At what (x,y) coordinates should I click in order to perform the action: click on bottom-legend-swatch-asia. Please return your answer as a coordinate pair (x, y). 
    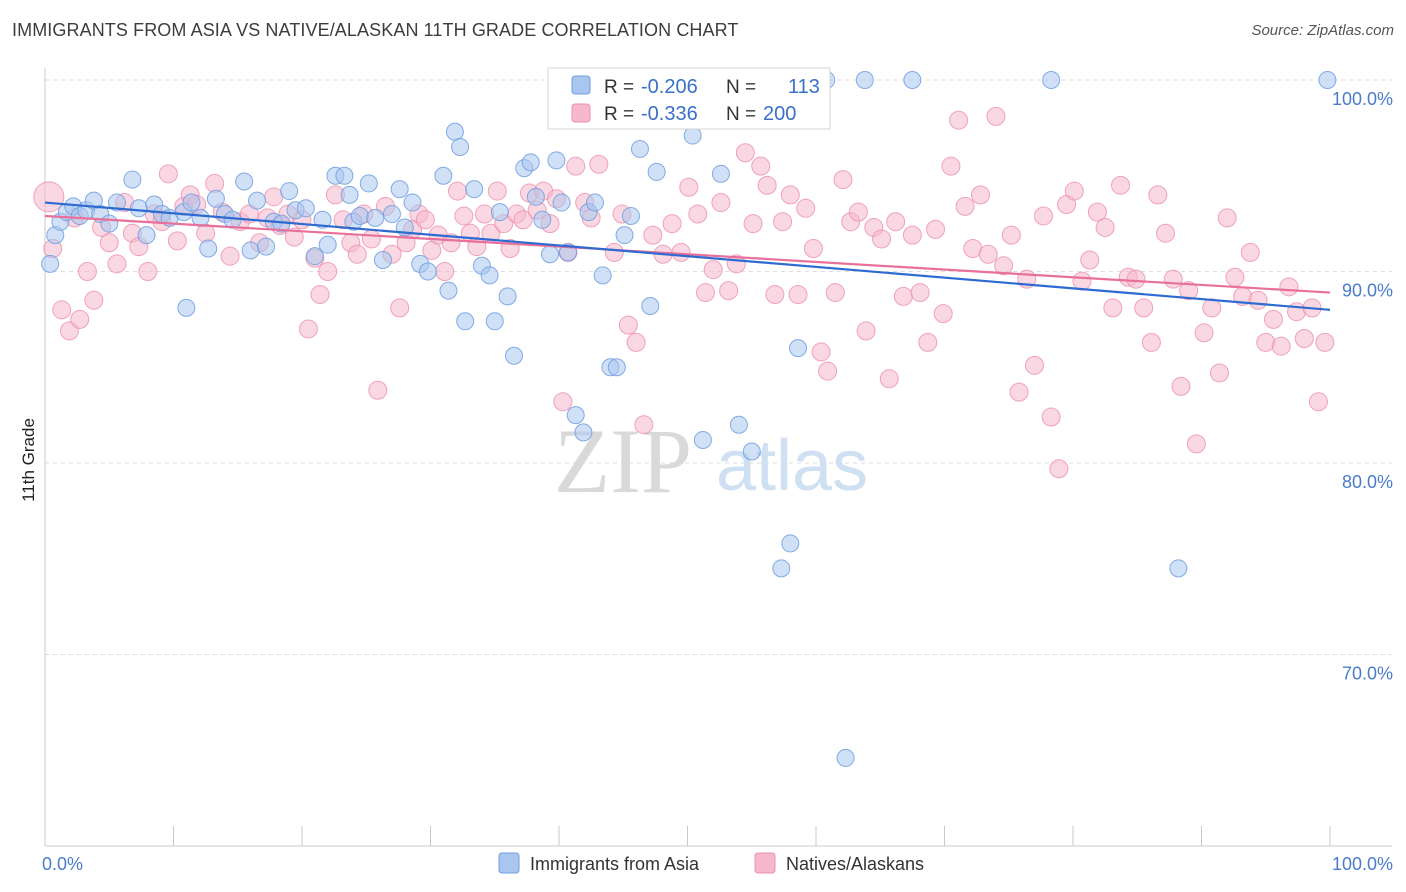
    Looking at the image, I should click on (509, 863).